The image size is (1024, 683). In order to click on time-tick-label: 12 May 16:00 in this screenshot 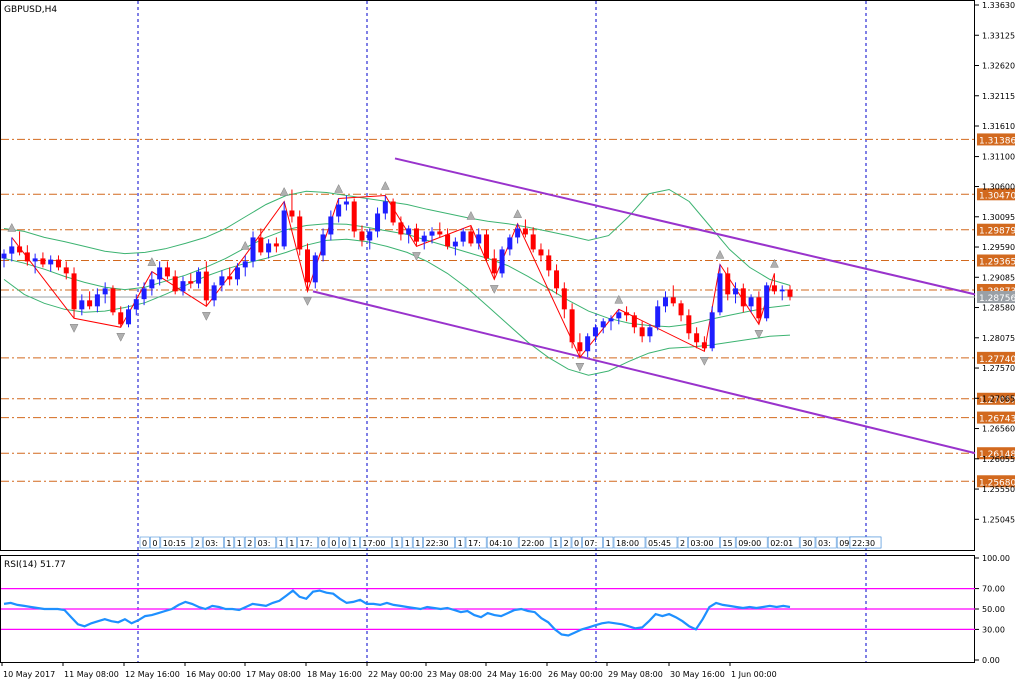, I will do `click(152, 674)`.